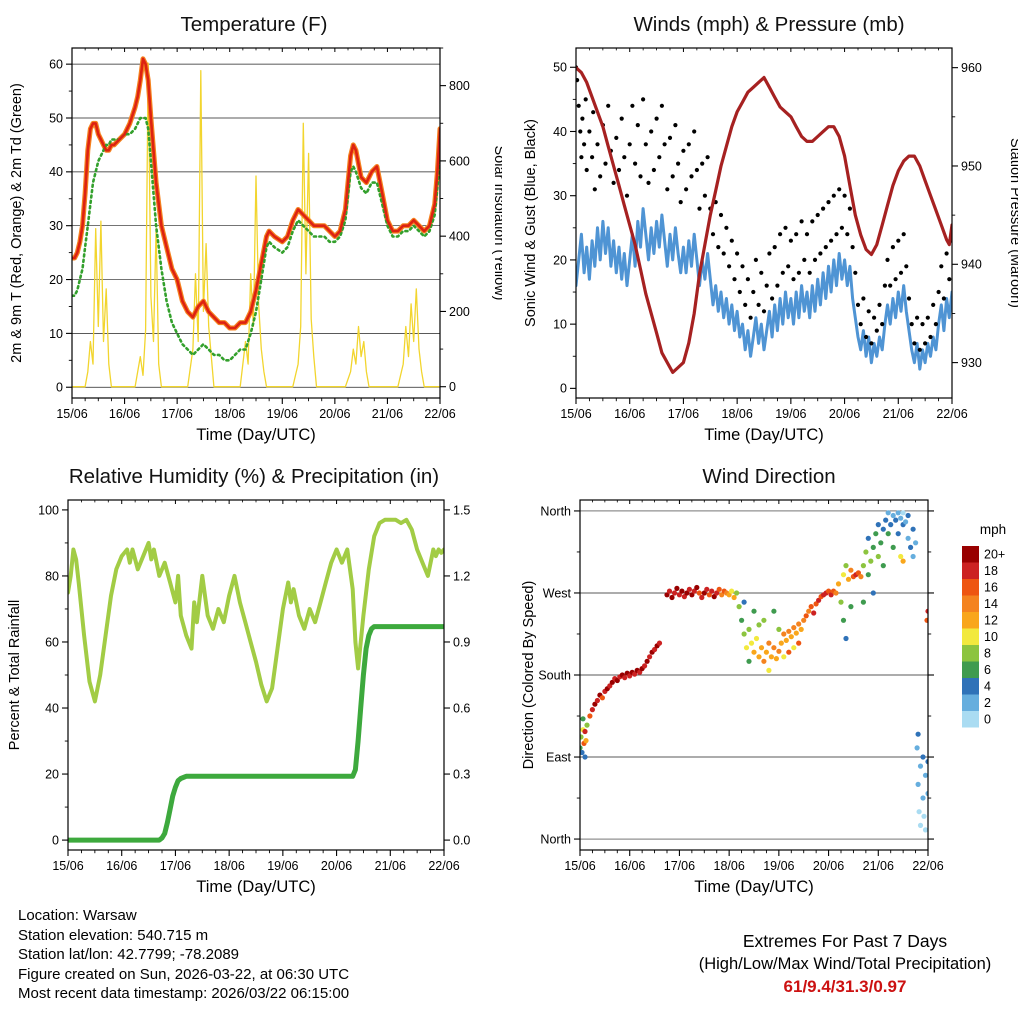 Image resolution: width=1024 pixels, height=1024 pixels. What do you see at coordinates (17, 223) in the screenshot?
I see `svg-text:2m & 9m T (Red, Orange) & 2m T: 2m & 9m T (Red, Orange) & 2m Td (Green)` at bounding box center [17, 223].